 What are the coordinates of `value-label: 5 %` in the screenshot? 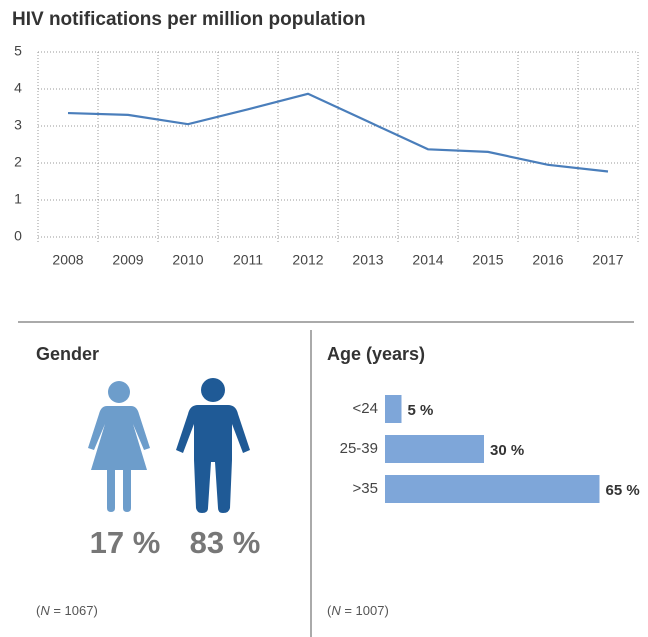 It's located at (421, 410).